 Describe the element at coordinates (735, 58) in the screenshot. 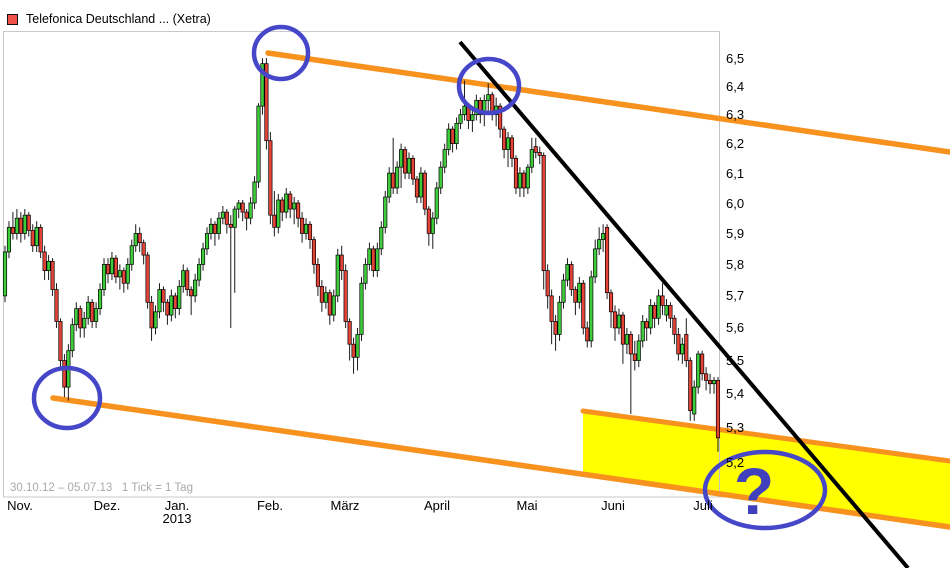

I see `y-axis-label: 6,5` at that location.